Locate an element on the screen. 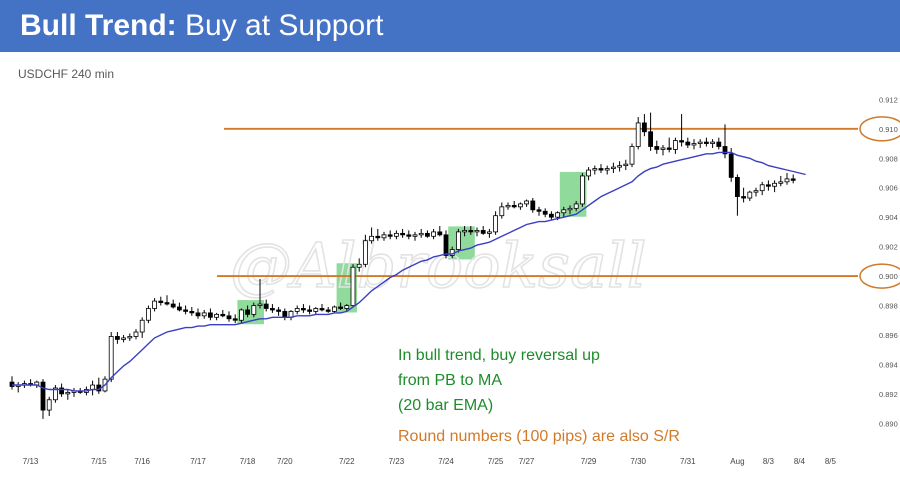 The width and height of the screenshot is (900, 494). y-tick-label: 0.896 is located at coordinates (888, 335).